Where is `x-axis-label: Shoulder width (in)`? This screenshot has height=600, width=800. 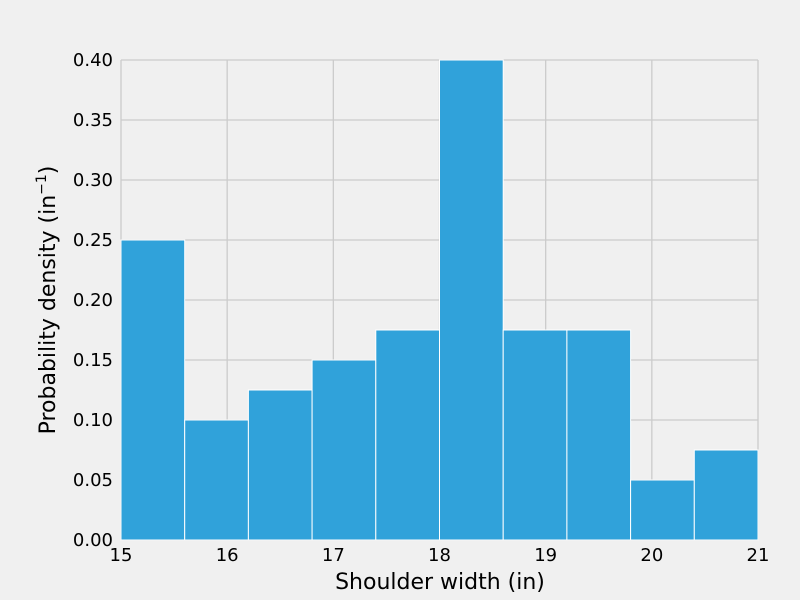
x-axis-label: Shoulder width (in) is located at coordinates (440, 582).